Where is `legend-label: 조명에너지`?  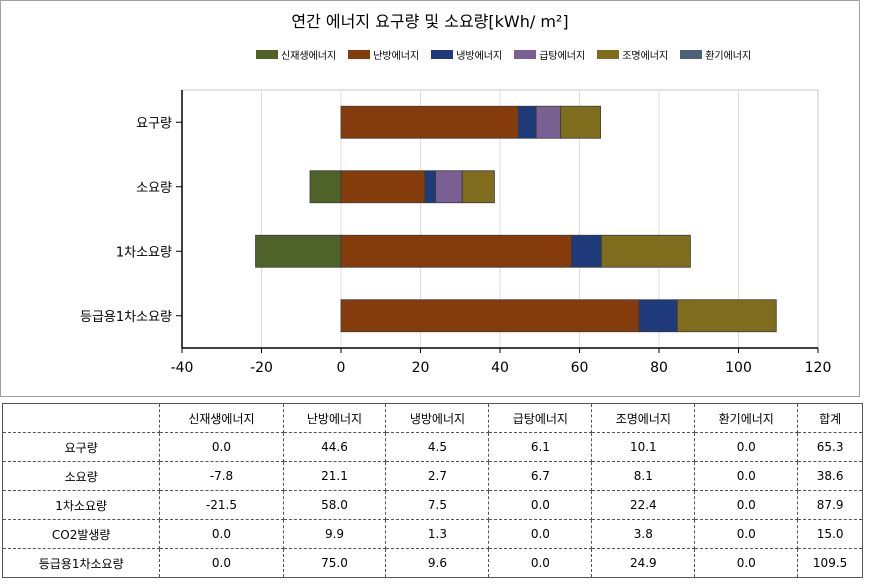 legend-label: 조명에너지 is located at coordinates (645, 56).